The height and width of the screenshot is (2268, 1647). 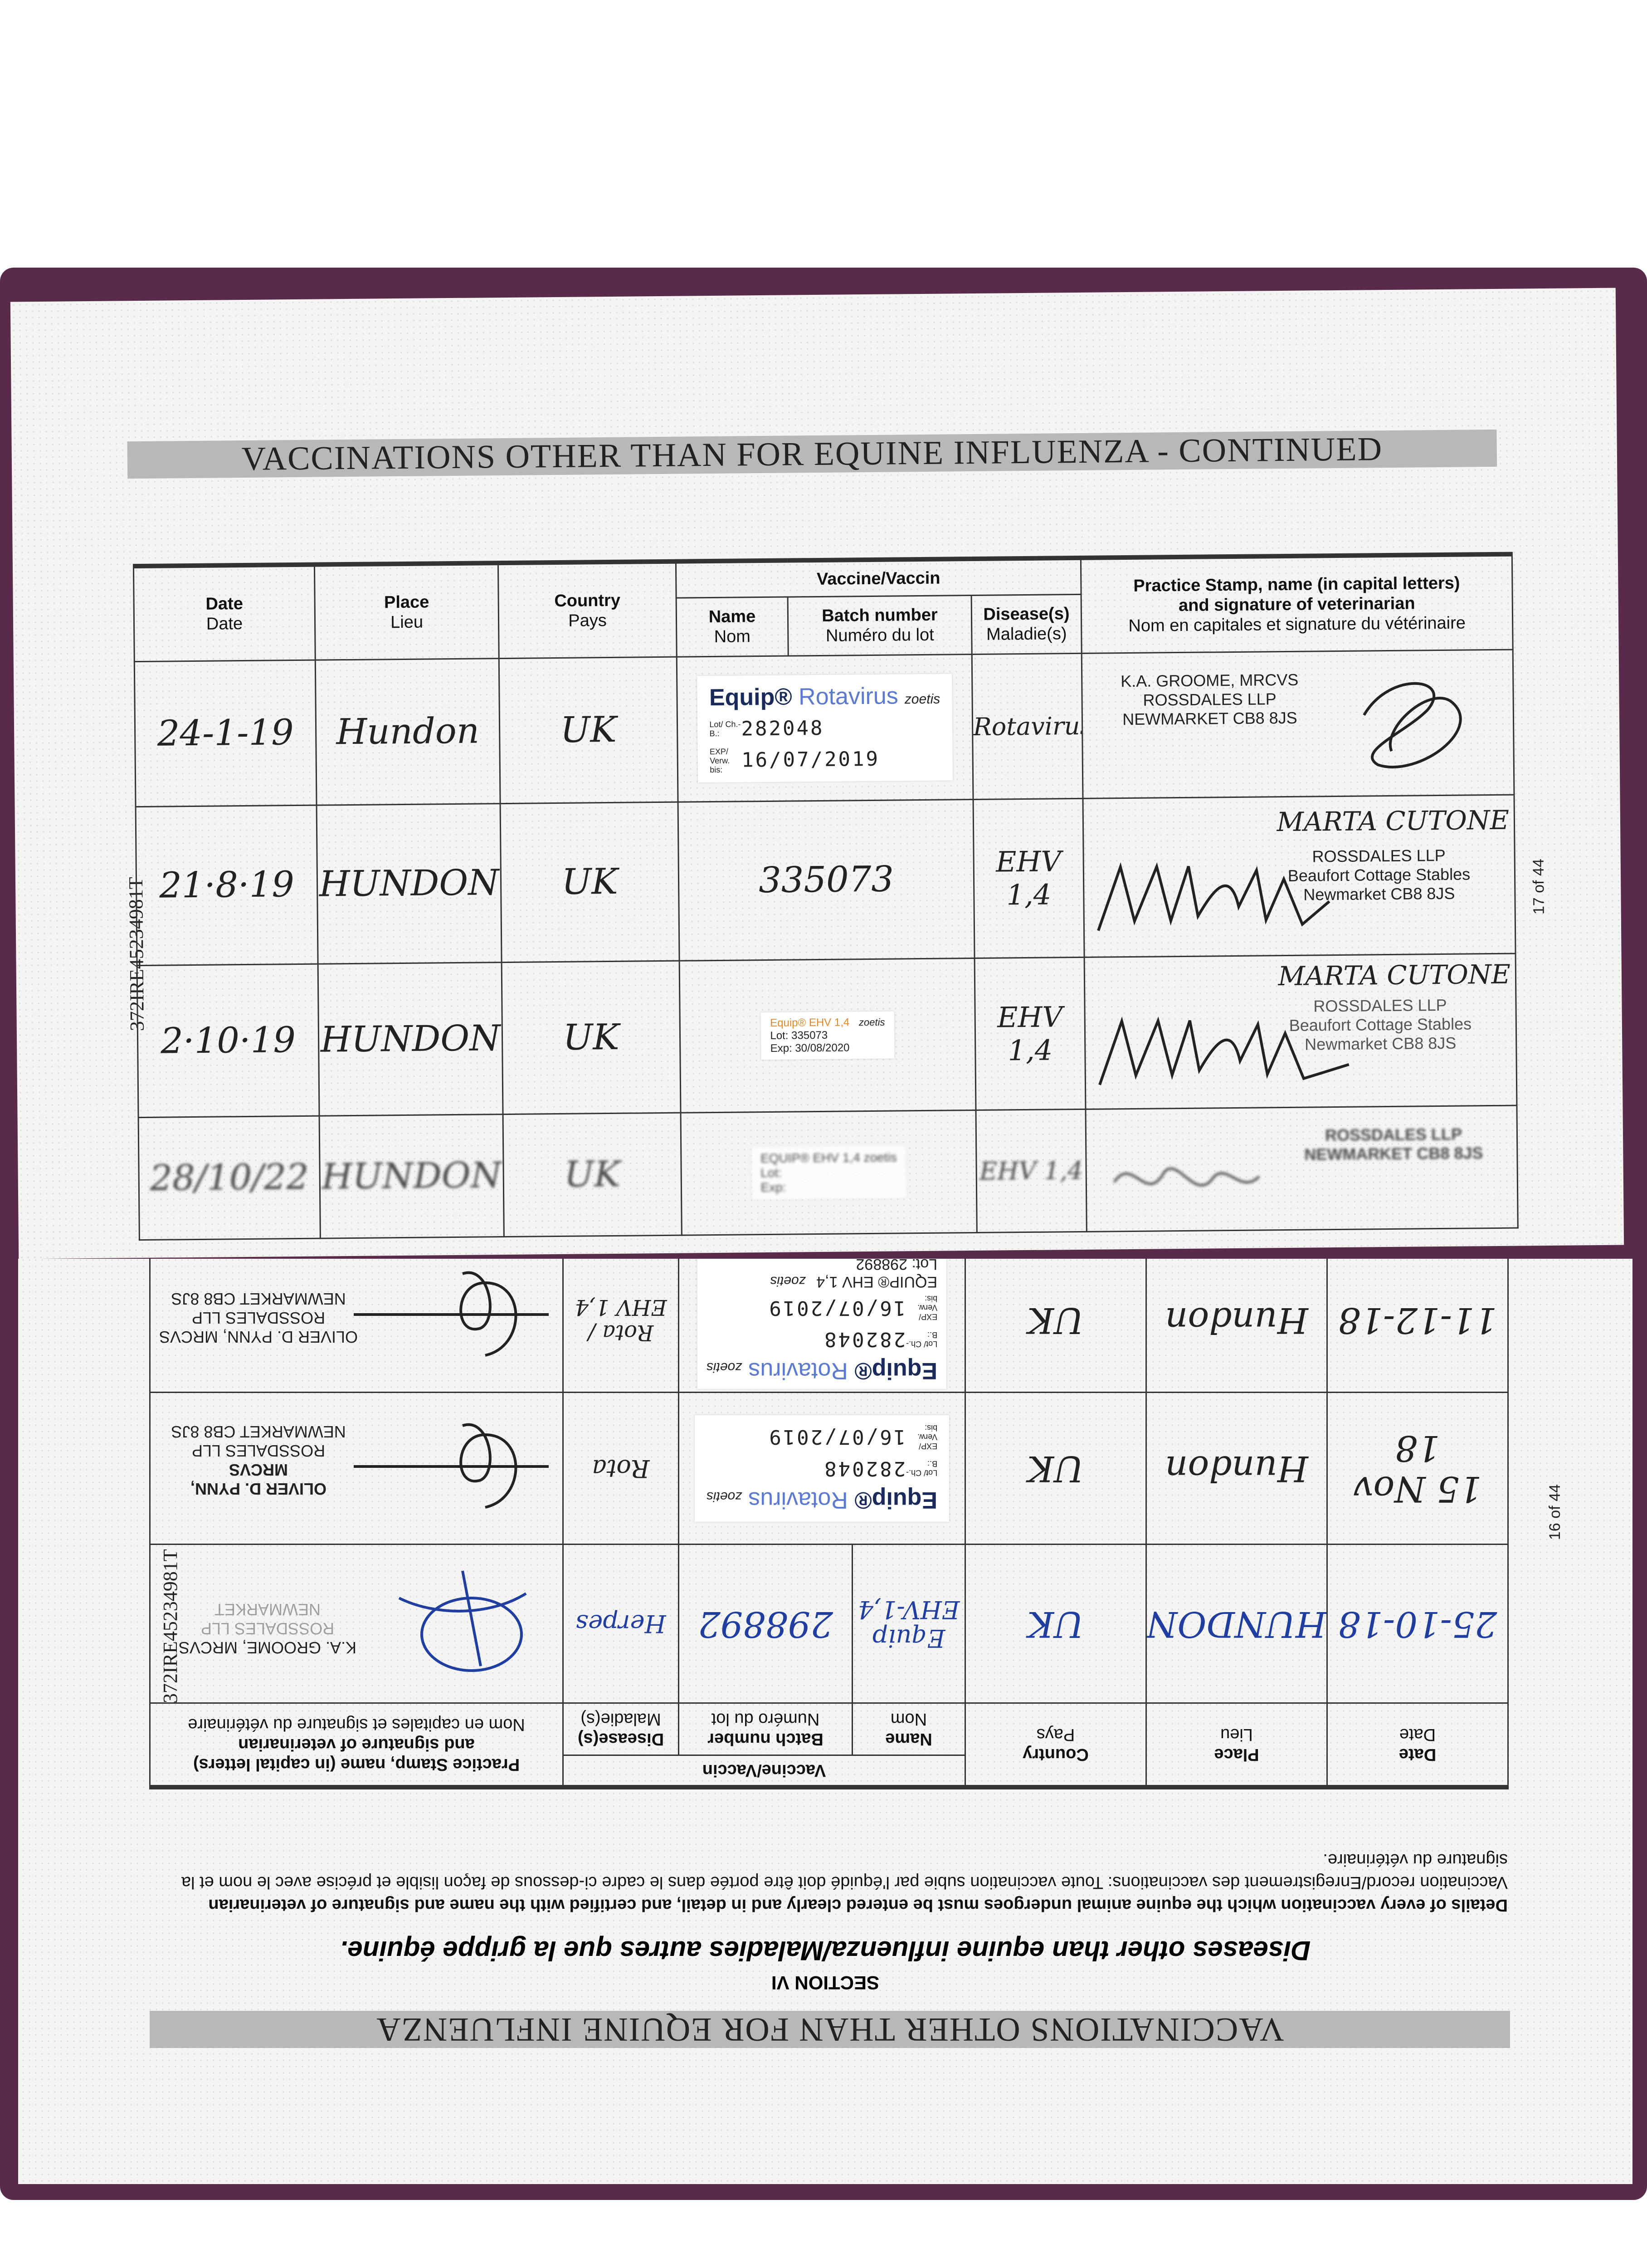 I want to click on cell-batch: 335073, so click(x=826, y=880).